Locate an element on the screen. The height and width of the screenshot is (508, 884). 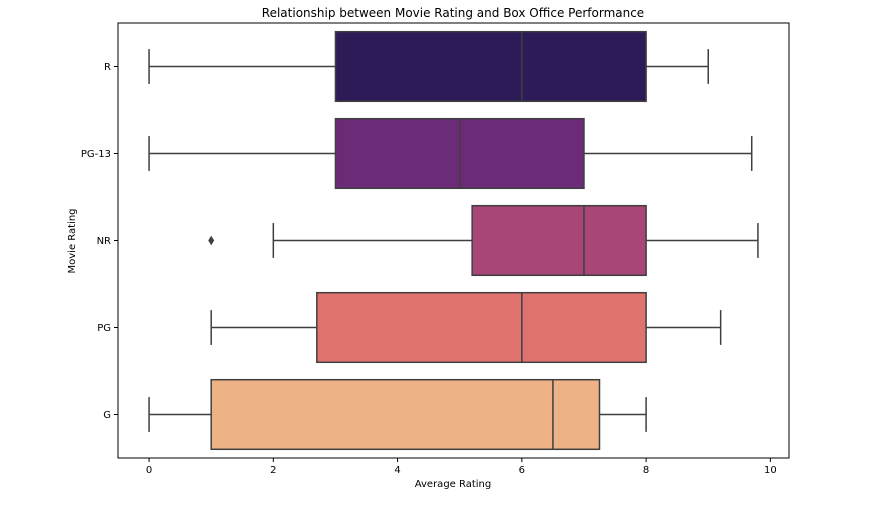
box-nr is located at coordinates (559, 240).